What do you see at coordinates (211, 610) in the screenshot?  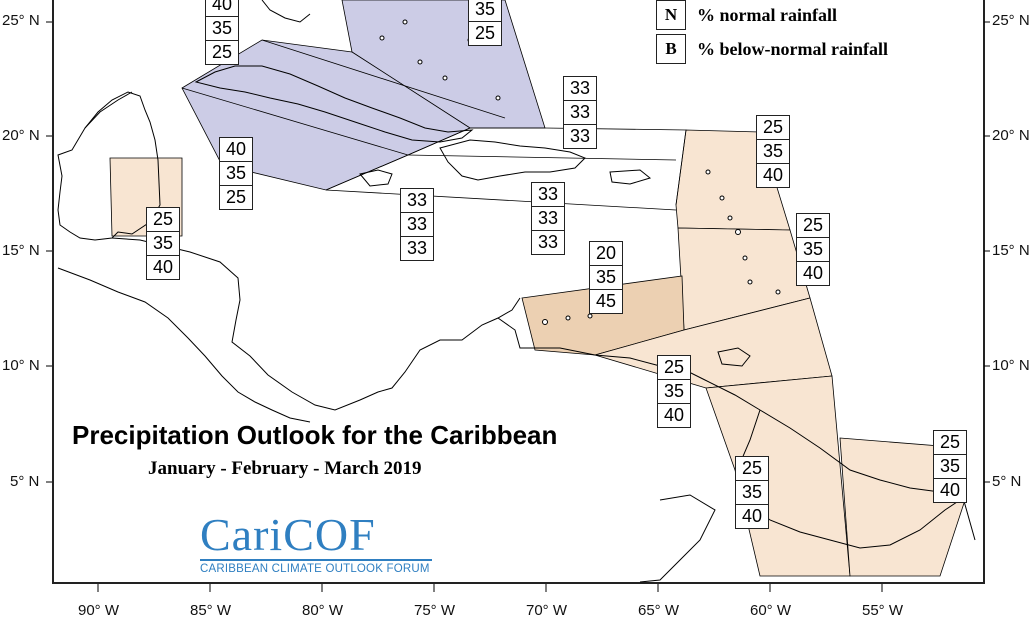 I see `lon-label: 85° W` at bounding box center [211, 610].